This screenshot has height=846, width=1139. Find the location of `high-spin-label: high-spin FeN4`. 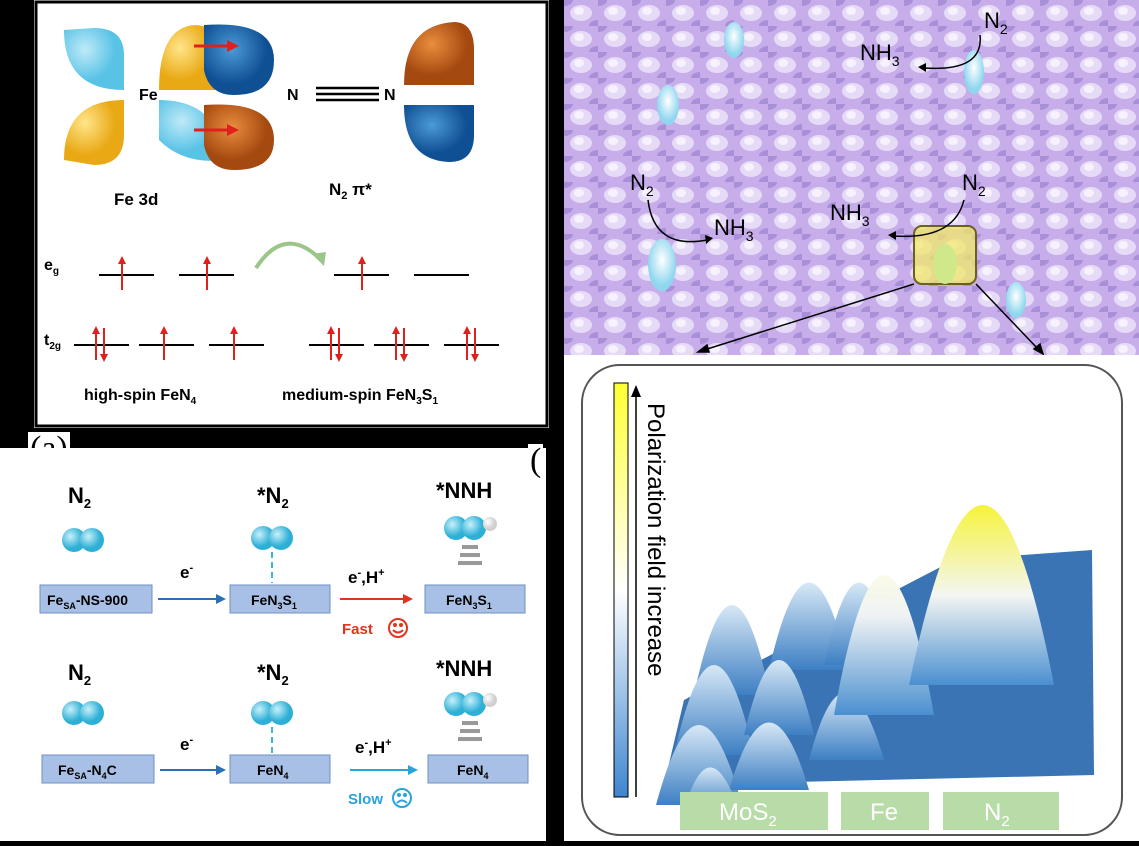

high-spin-label: high-spin FeN4 is located at coordinates (140, 397).